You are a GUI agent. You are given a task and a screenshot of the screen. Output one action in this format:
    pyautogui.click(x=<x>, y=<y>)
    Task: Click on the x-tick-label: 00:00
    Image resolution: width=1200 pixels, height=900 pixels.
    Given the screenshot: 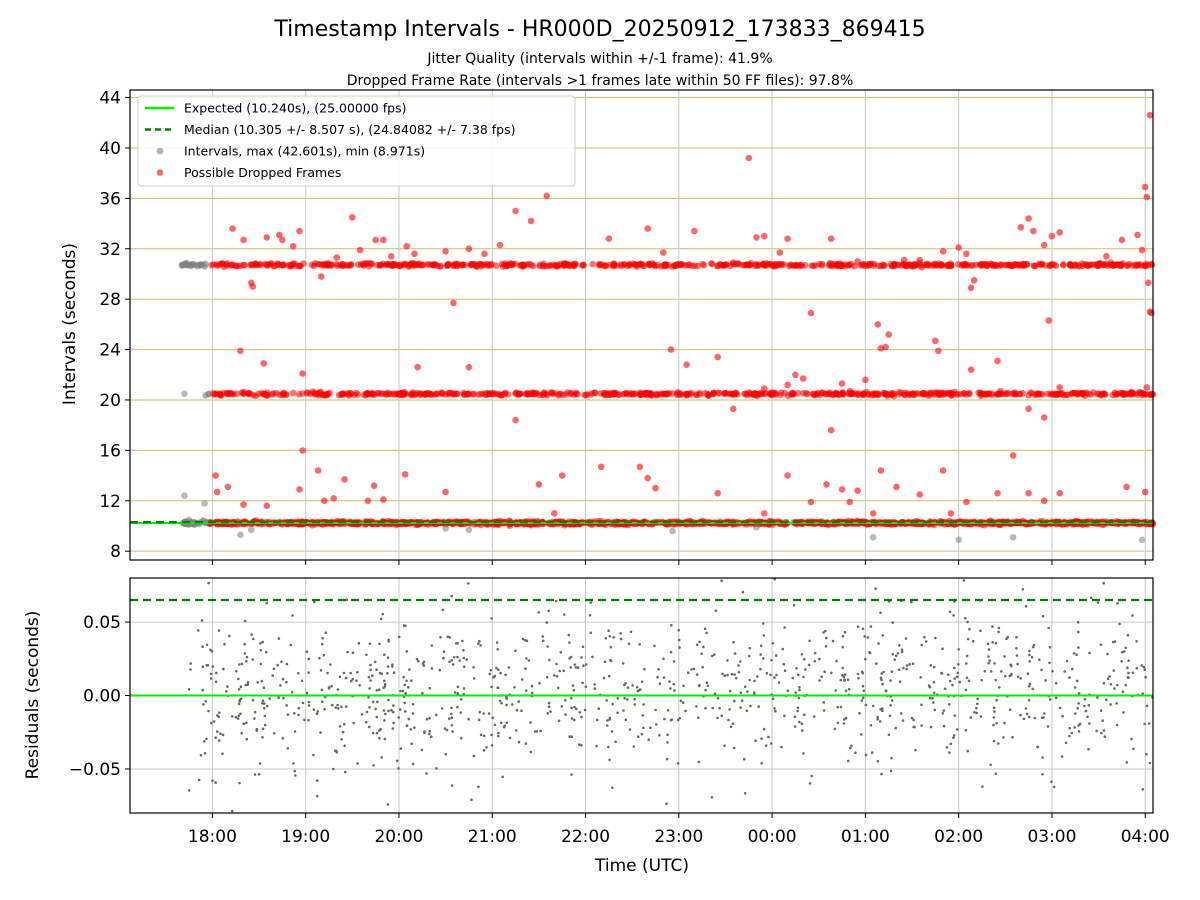 What is the action you would take?
    pyautogui.click(x=772, y=837)
    